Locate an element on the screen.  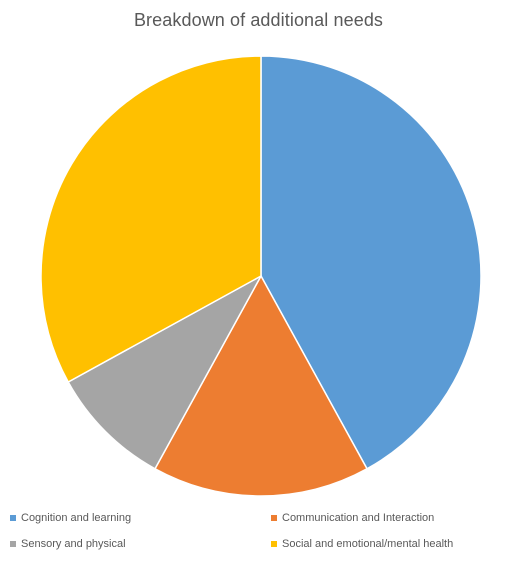
pie-slice-sensory-and-physical is located at coordinates (164, 372).